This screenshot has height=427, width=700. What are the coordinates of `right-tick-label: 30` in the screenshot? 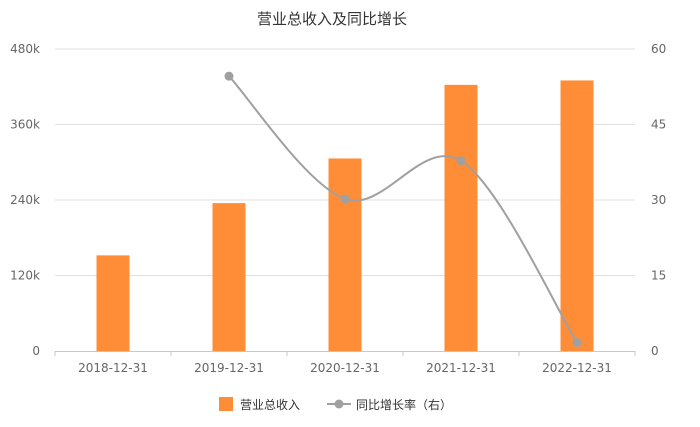 It's located at (658, 200).